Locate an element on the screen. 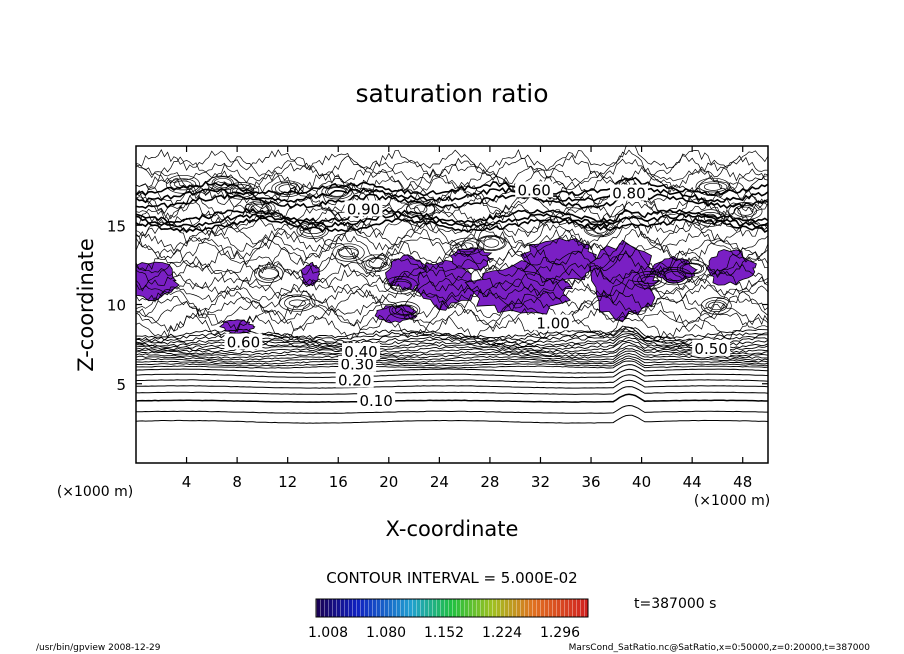  time-label: t=387000 s is located at coordinates (675, 604).